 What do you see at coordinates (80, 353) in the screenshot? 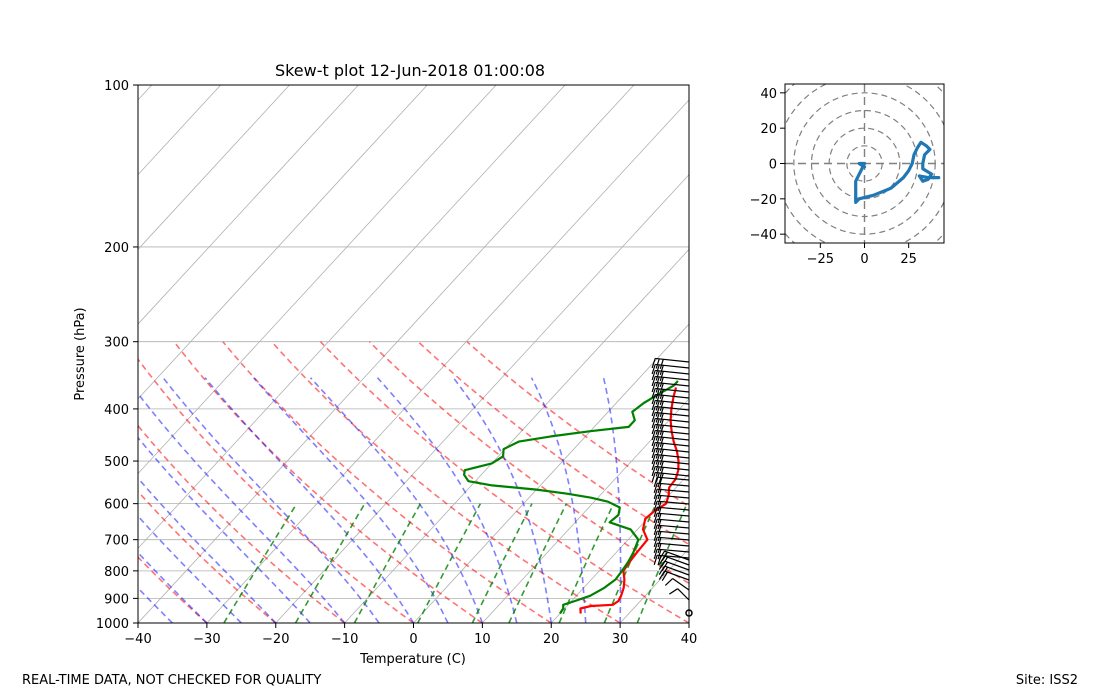
I see `y-axis-label: Pressure (hPa)` at bounding box center [80, 353].